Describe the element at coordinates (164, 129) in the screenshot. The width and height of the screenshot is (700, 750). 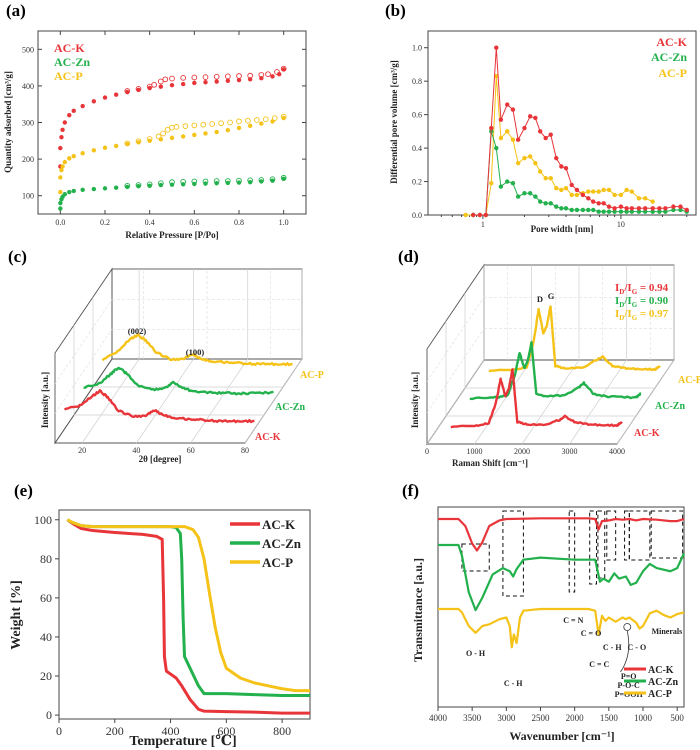
I see `axis-ticks-a: 0.0 0.2 0.4 0.6 0.8 1.0 100 200 300 400 500` at that location.